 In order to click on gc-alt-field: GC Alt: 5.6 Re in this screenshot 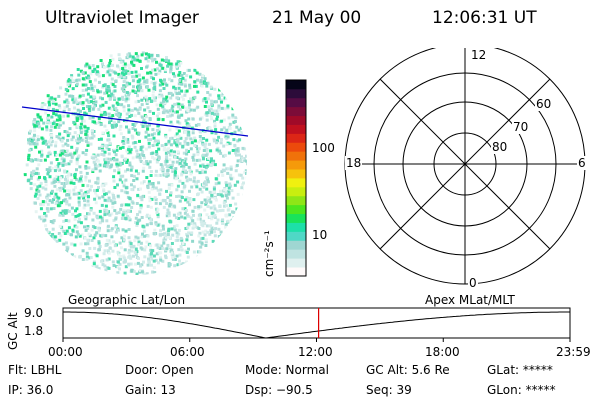, I will do `click(408, 370)`.